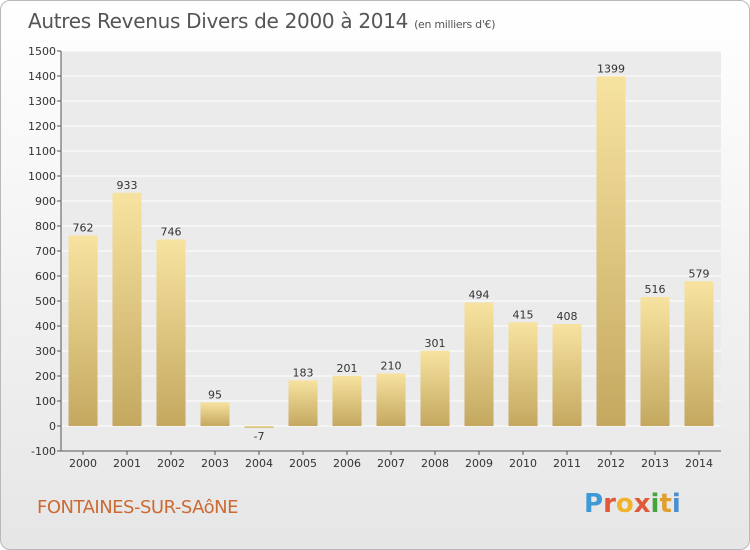 This screenshot has width=750, height=550. Describe the element at coordinates (83, 228) in the screenshot. I see `data-label: 762` at that location.